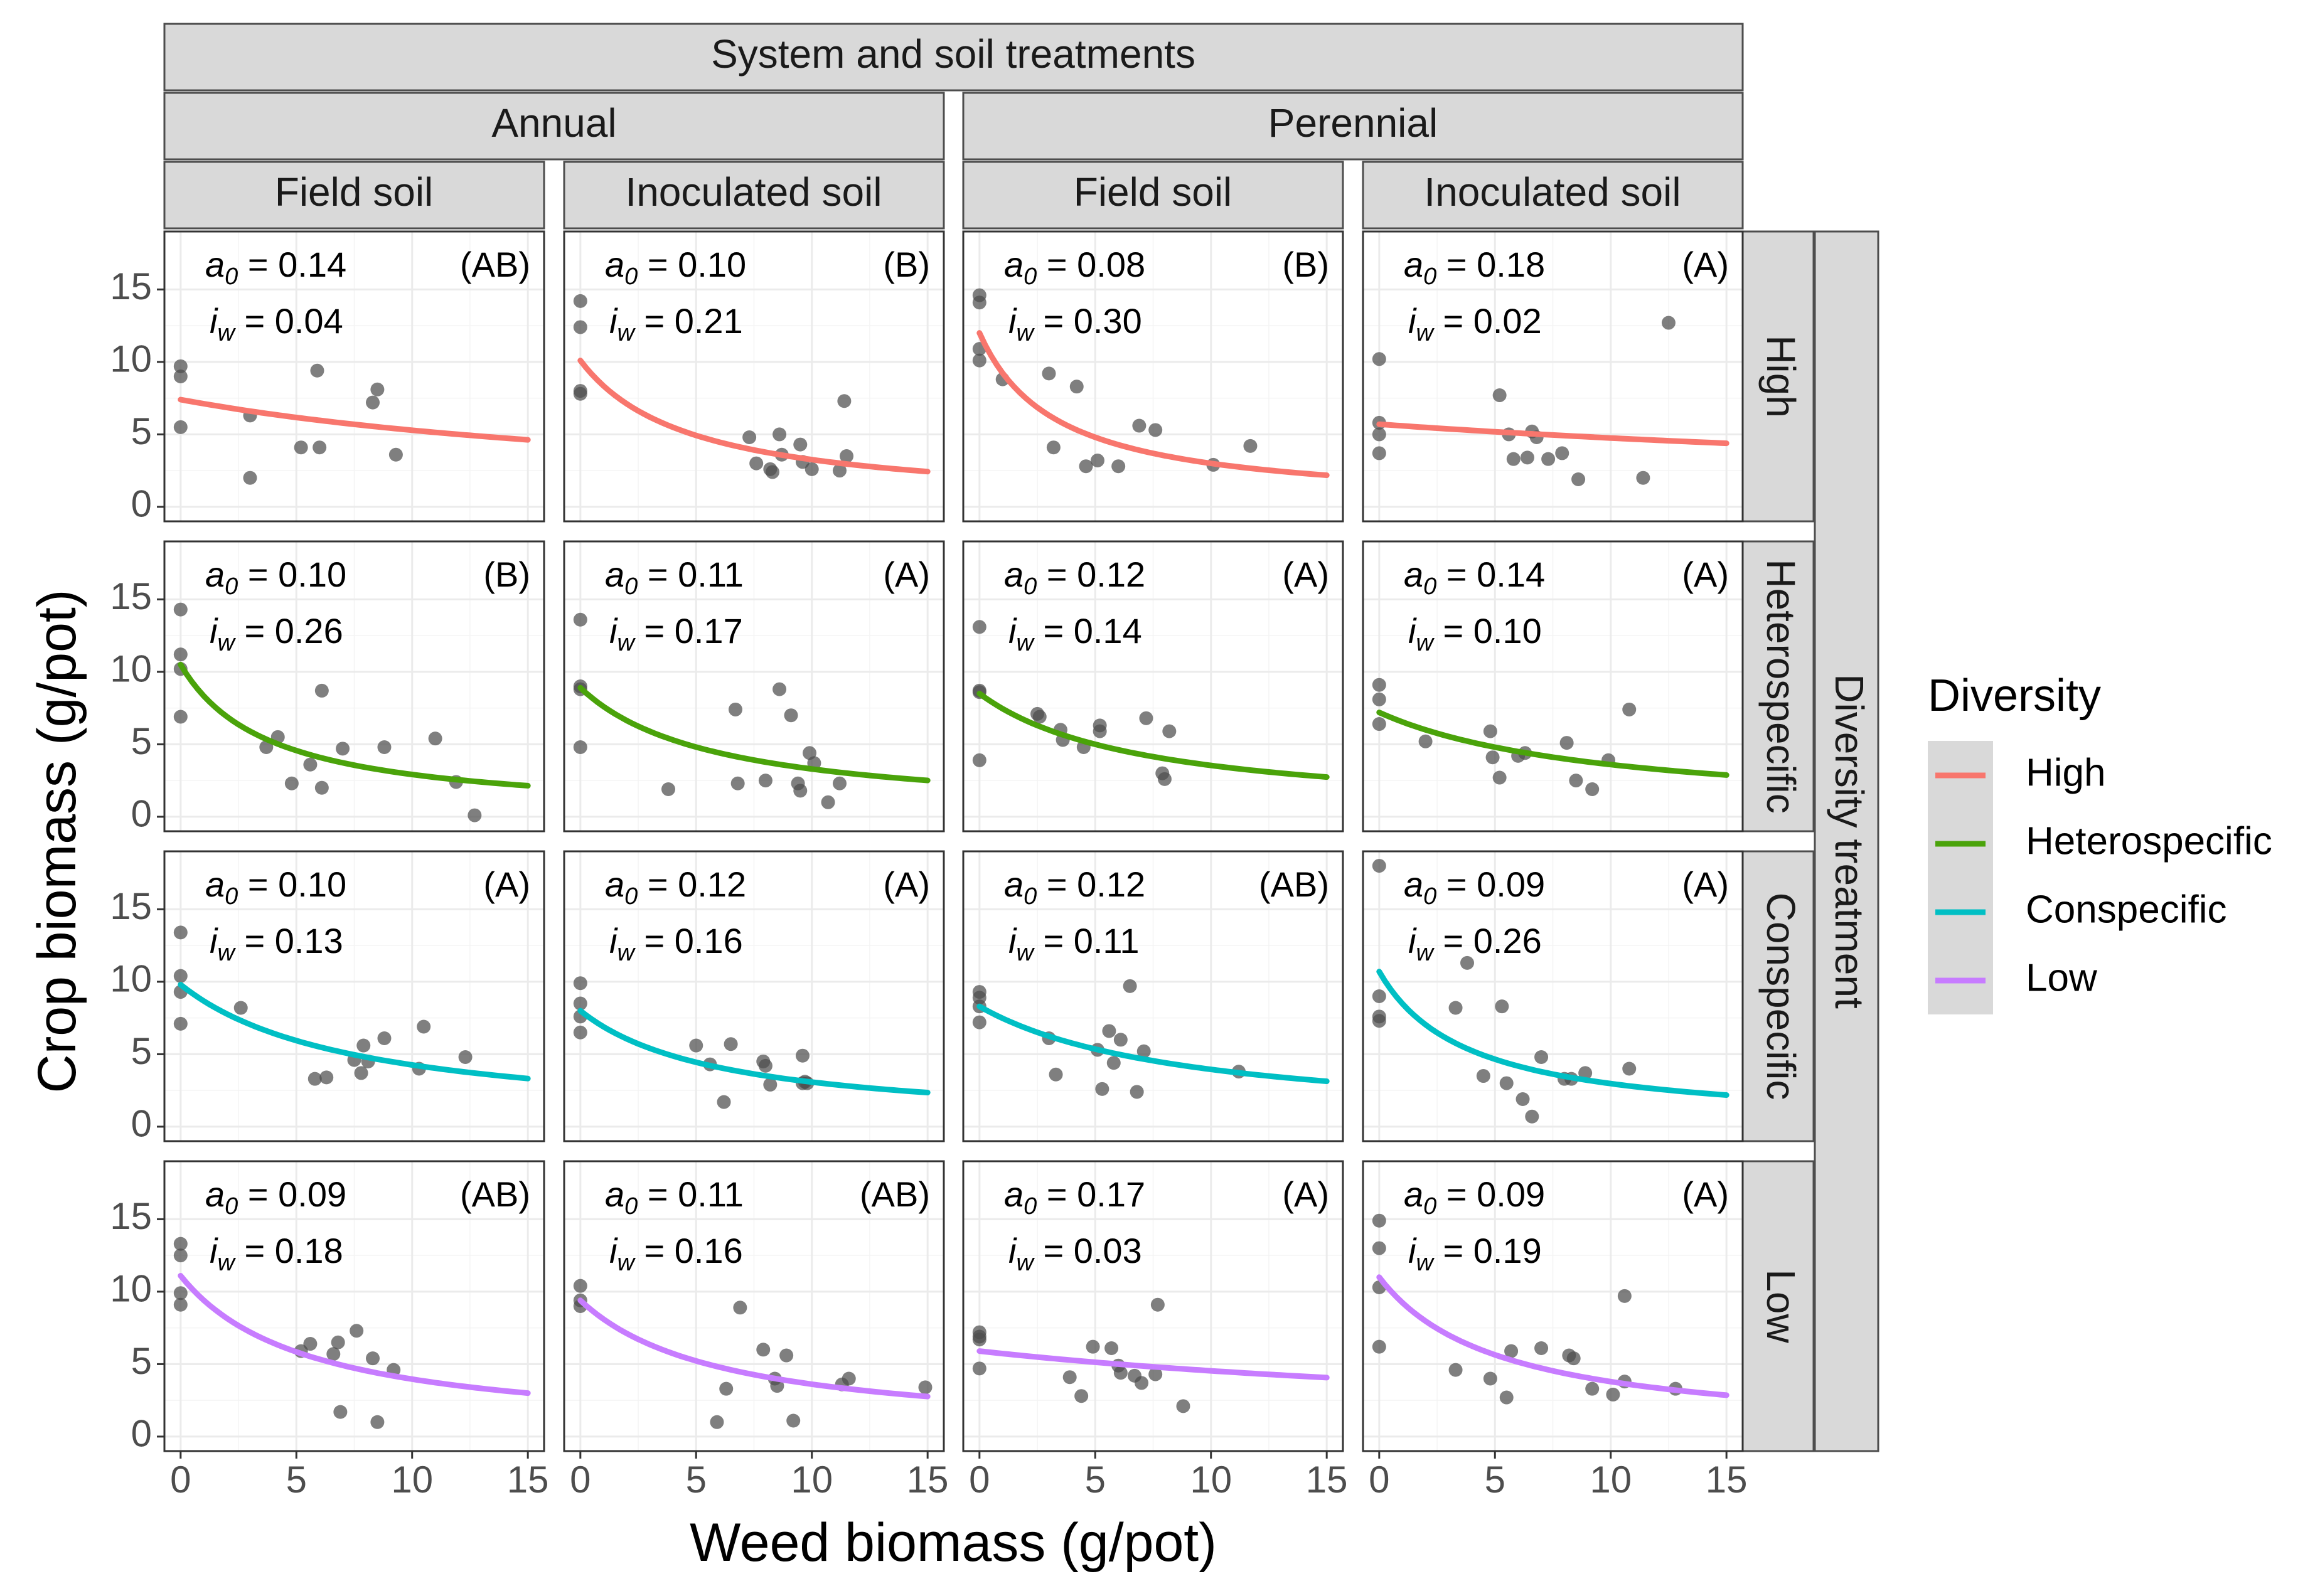  Describe the element at coordinates (57, 841) in the screenshot. I see `y-axis-title: Crop biomass (g/pot)` at that location.